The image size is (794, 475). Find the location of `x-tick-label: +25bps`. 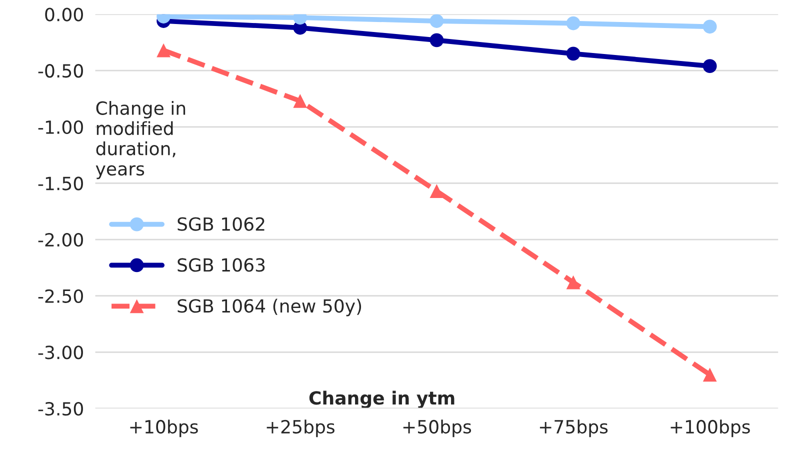

x-tick-label: +25bps is located at coordinates (300, 429).